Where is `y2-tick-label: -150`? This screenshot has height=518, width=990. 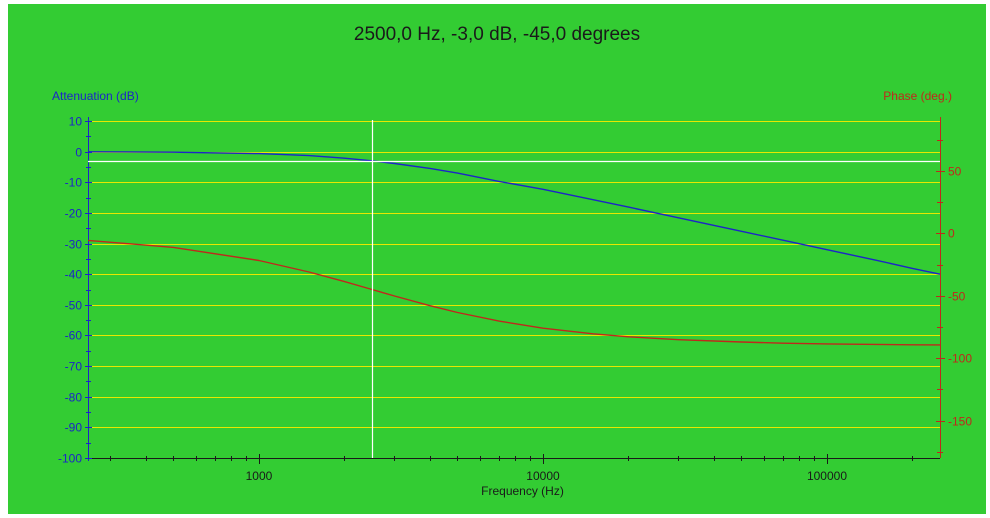
y2-tick-label: -150 is located at coordinates (960, 422).